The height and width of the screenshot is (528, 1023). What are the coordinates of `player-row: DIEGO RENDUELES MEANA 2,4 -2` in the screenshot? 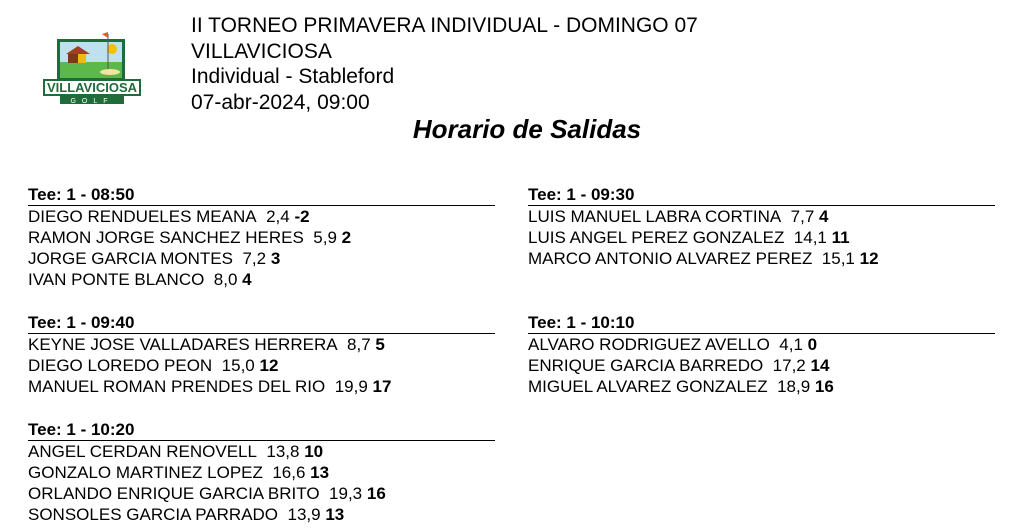 It's located at (261, 216).